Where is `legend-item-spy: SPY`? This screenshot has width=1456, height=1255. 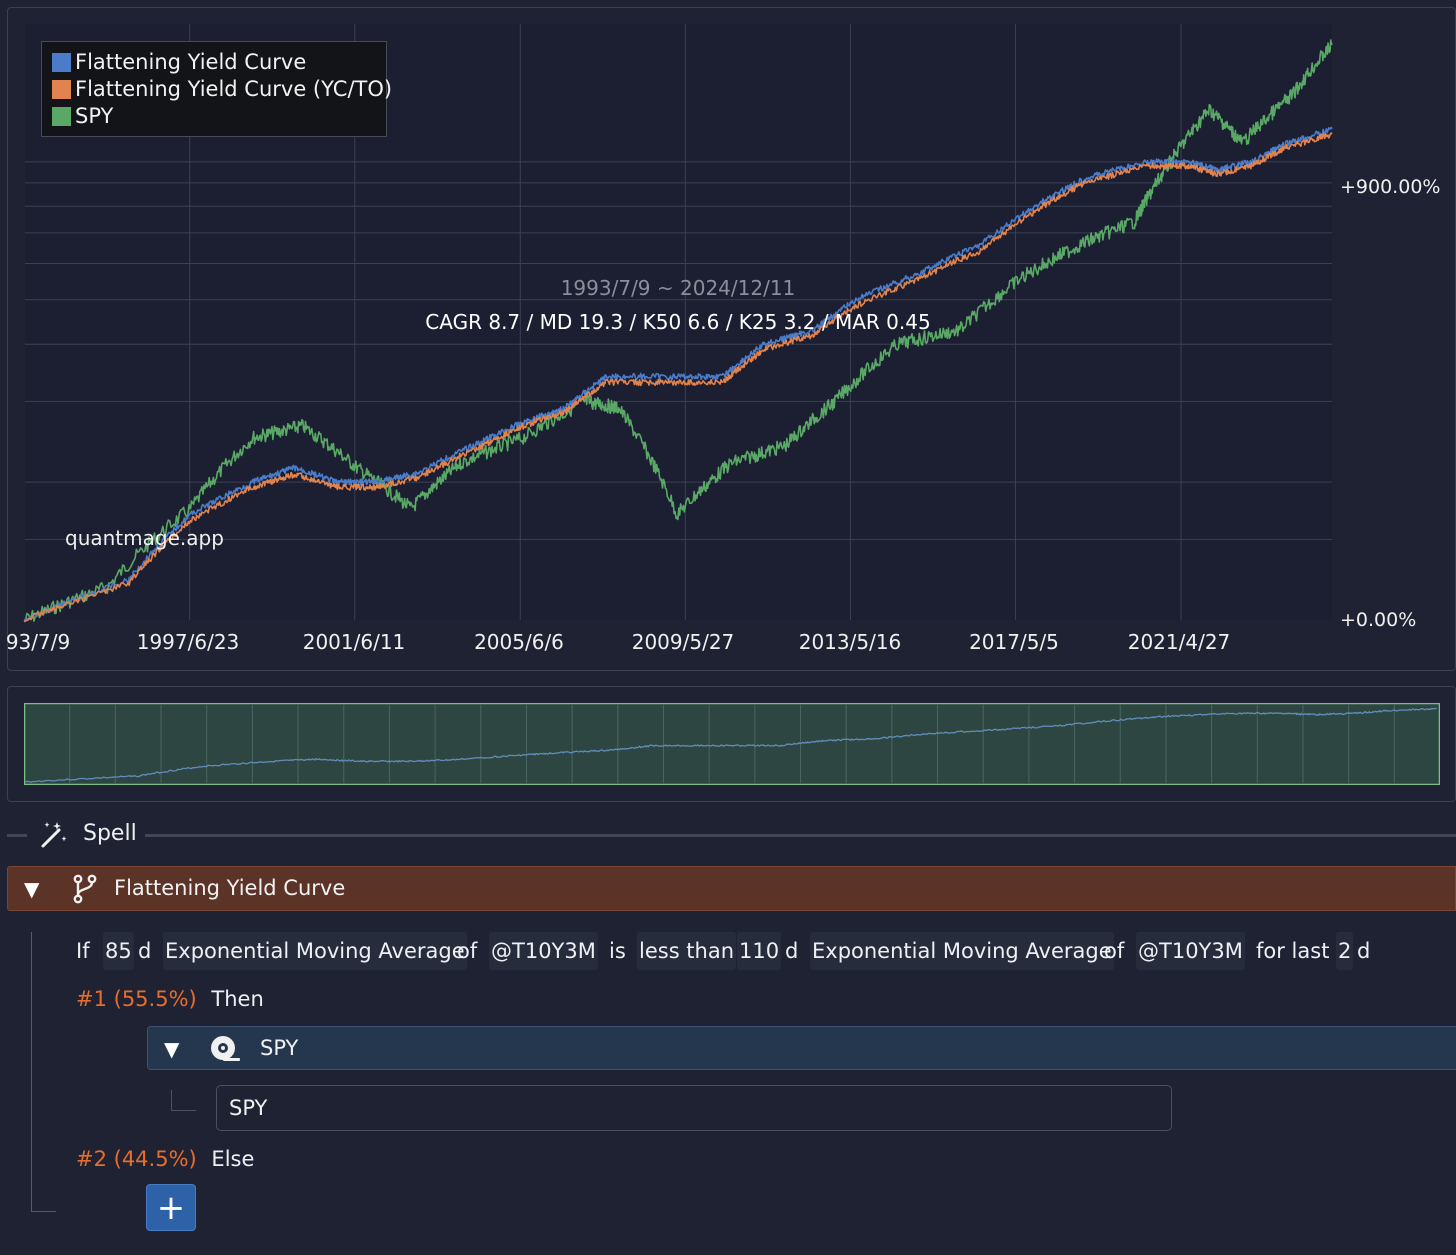
legend-item-spy: SPY is located at coordinates (82, 116).